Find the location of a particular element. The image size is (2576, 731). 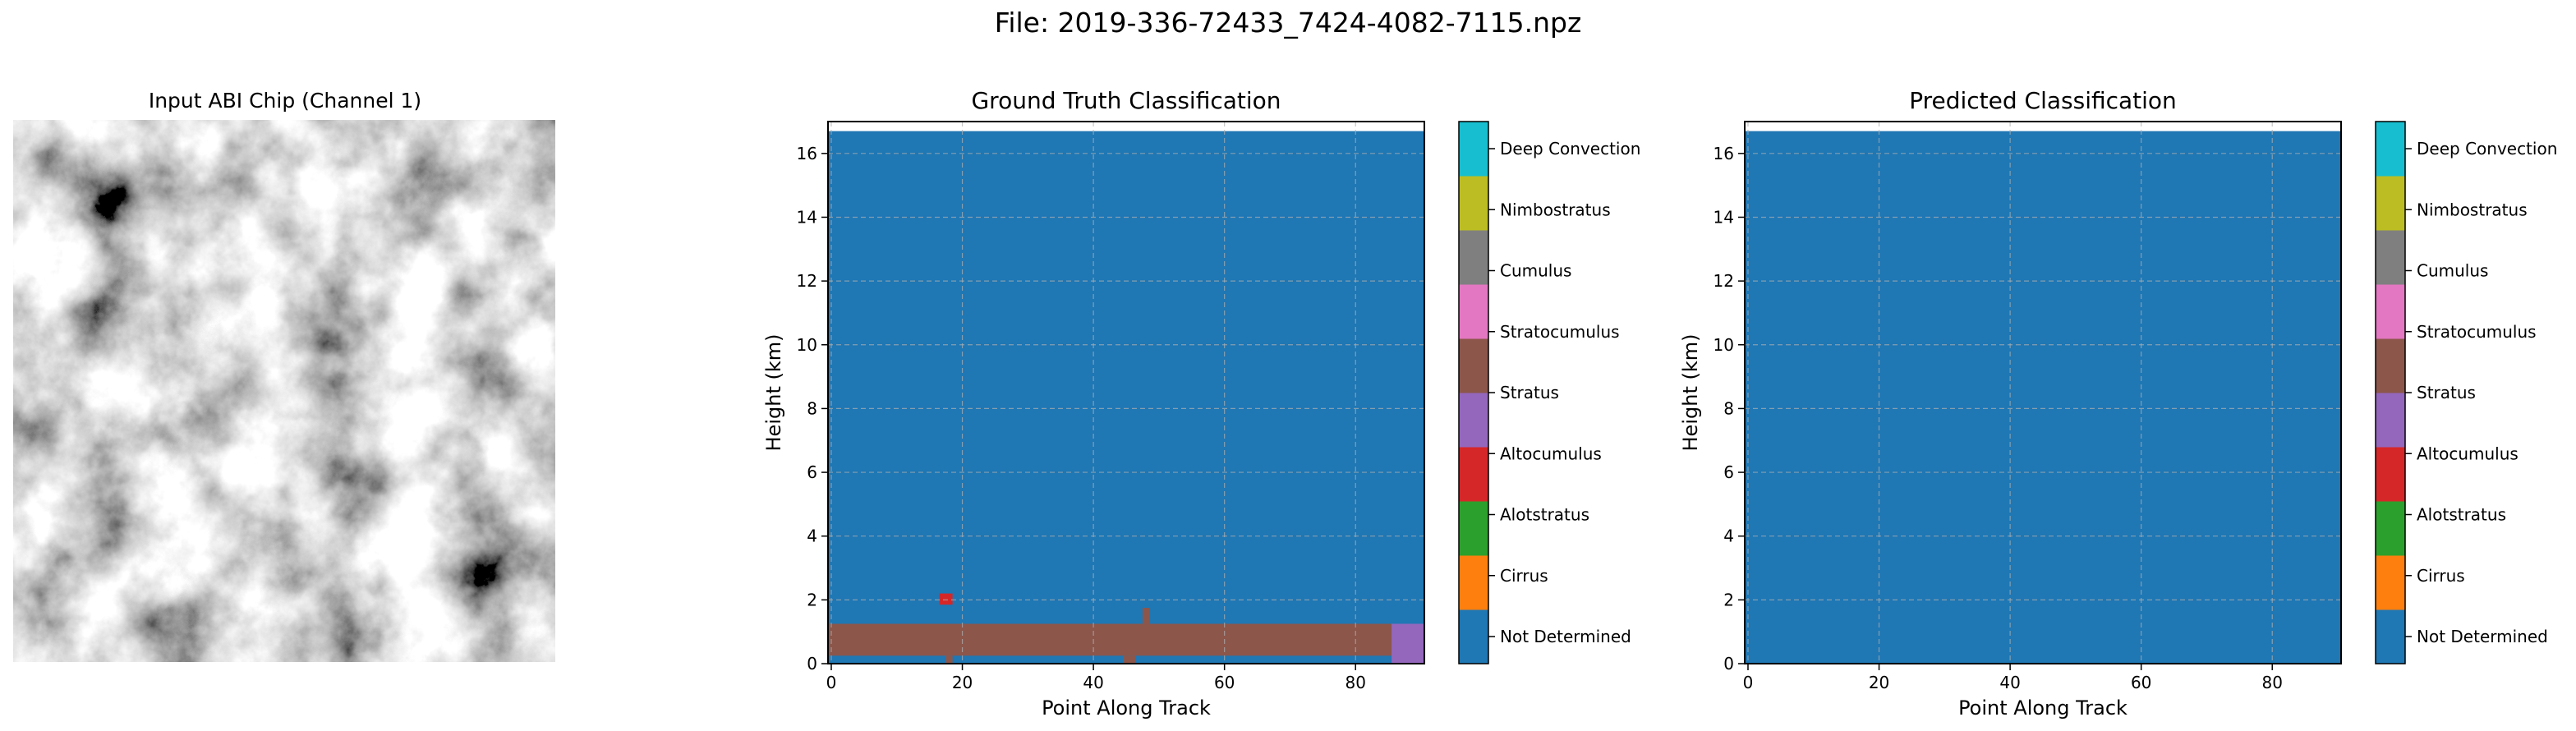

truth-ytick-label-6: 12 is located at coordinates (807, 281).